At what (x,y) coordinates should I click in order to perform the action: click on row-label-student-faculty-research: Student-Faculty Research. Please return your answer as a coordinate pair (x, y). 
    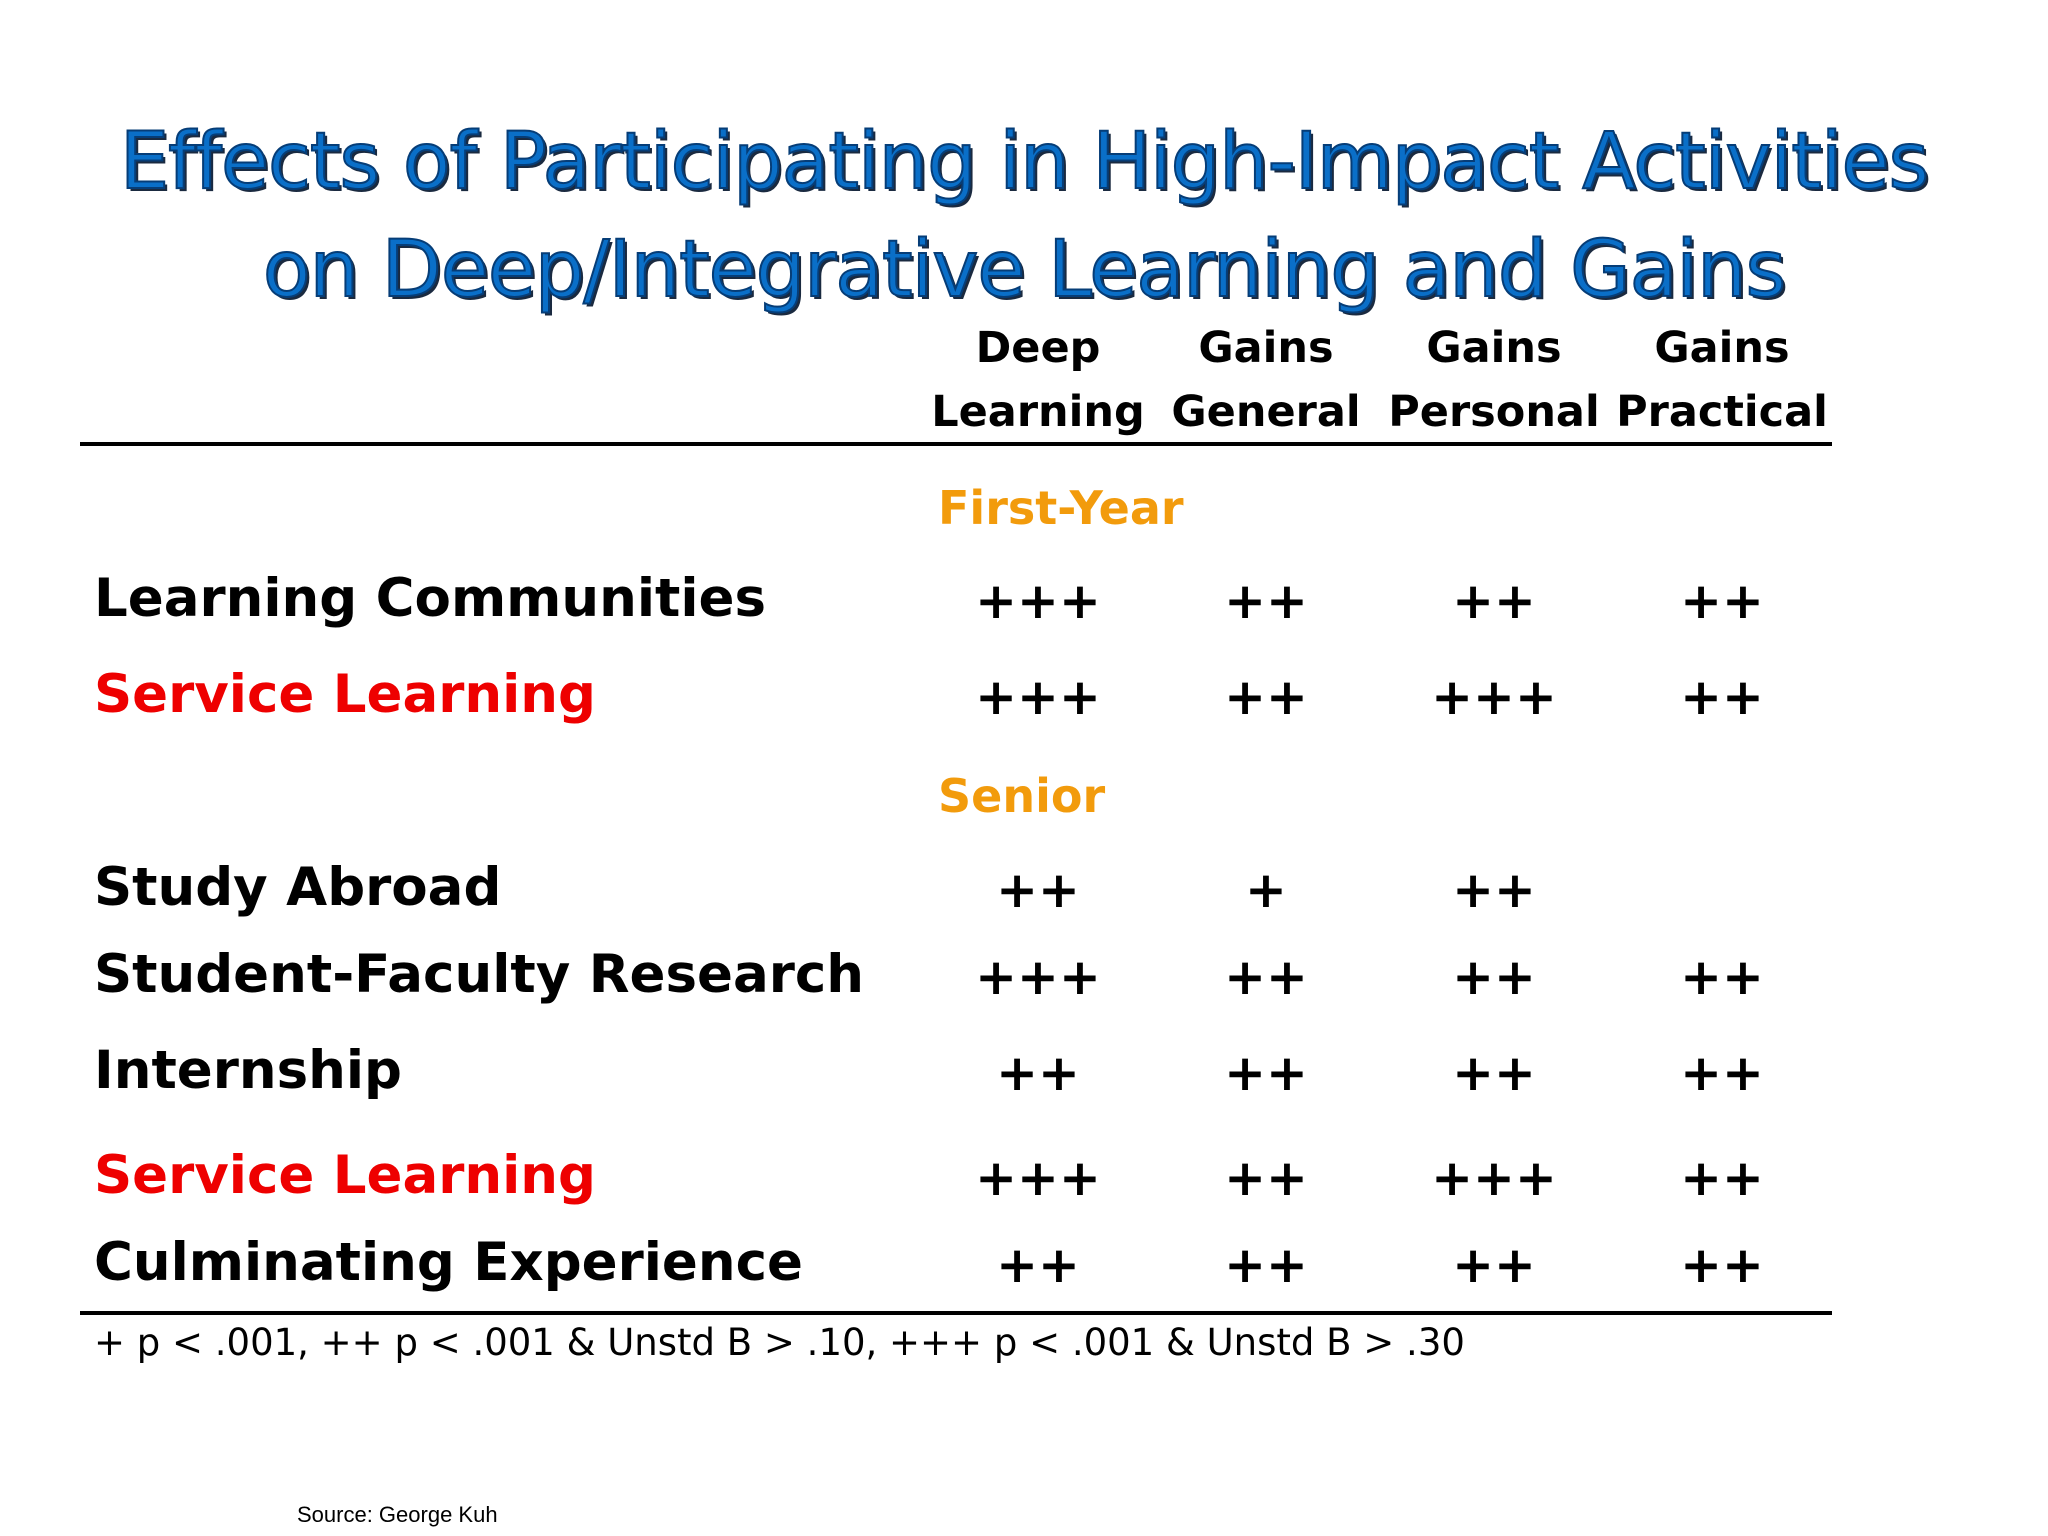
    Looking at the image, I should click on (479, 974).